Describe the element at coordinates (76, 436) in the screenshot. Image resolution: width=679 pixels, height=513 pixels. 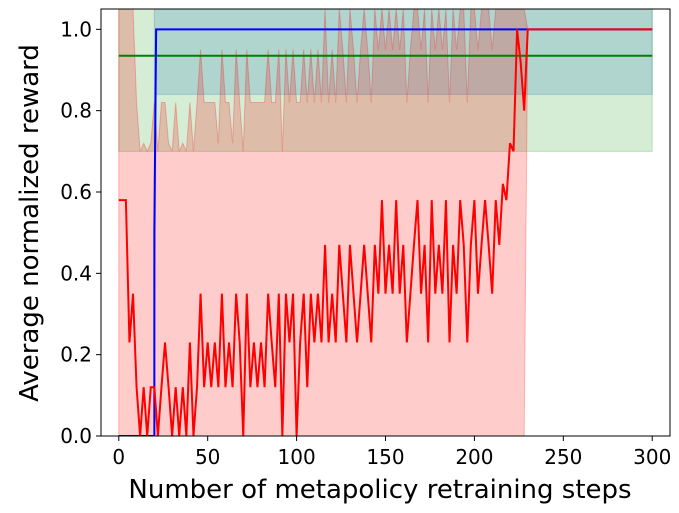
I see `y-tick-label-0: 0.0` at that location.